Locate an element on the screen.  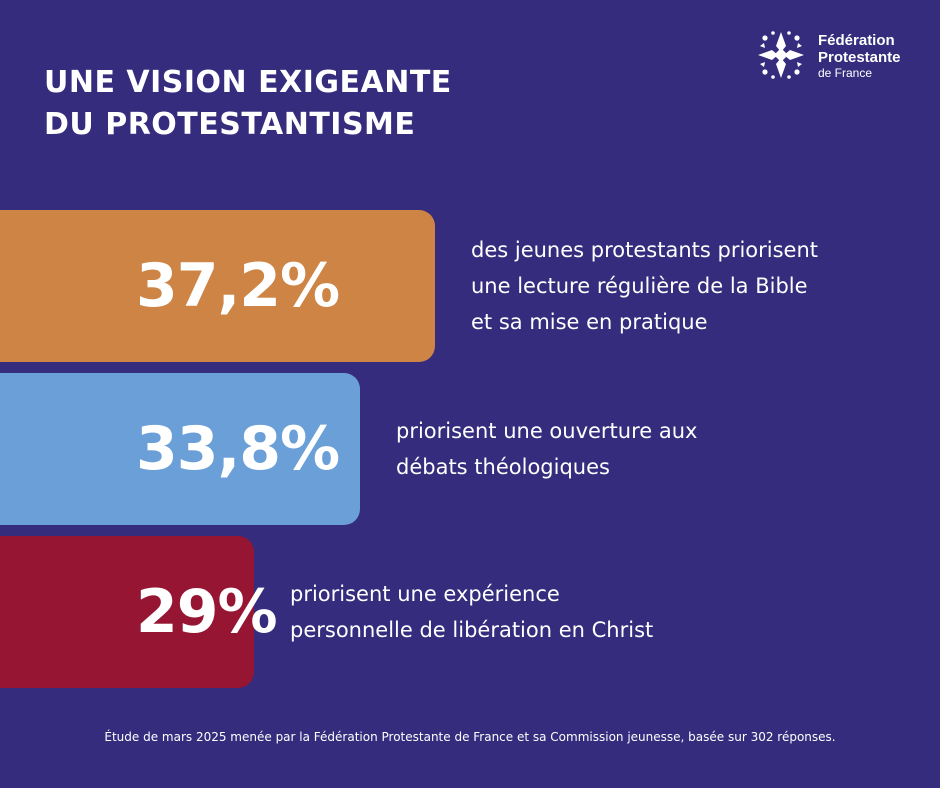
bar-bible-reading: 37,2% is located at coordinates (217, 286).